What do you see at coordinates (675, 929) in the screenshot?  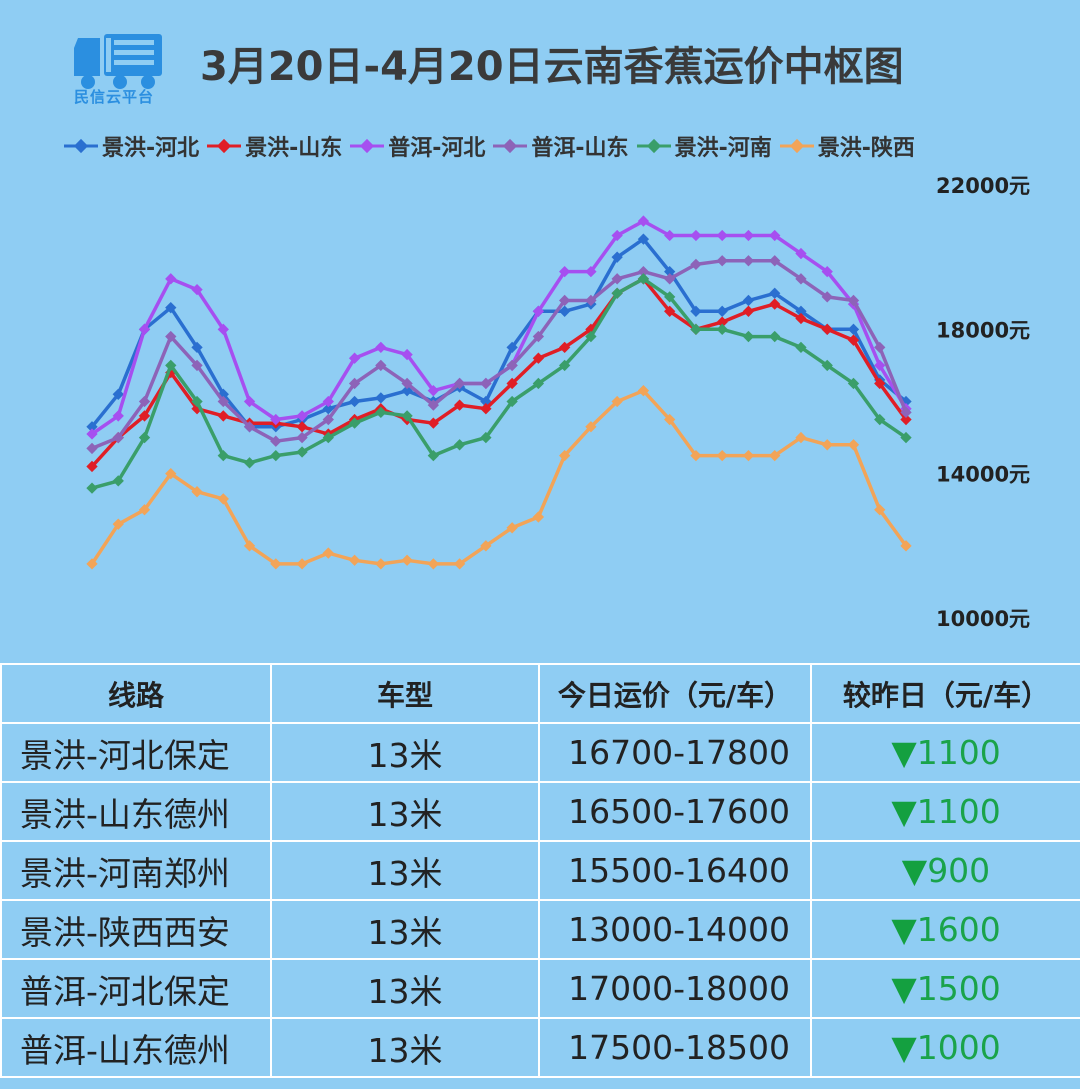 I see `price-cell: 13000-14000` at bounding box center [675, 929].